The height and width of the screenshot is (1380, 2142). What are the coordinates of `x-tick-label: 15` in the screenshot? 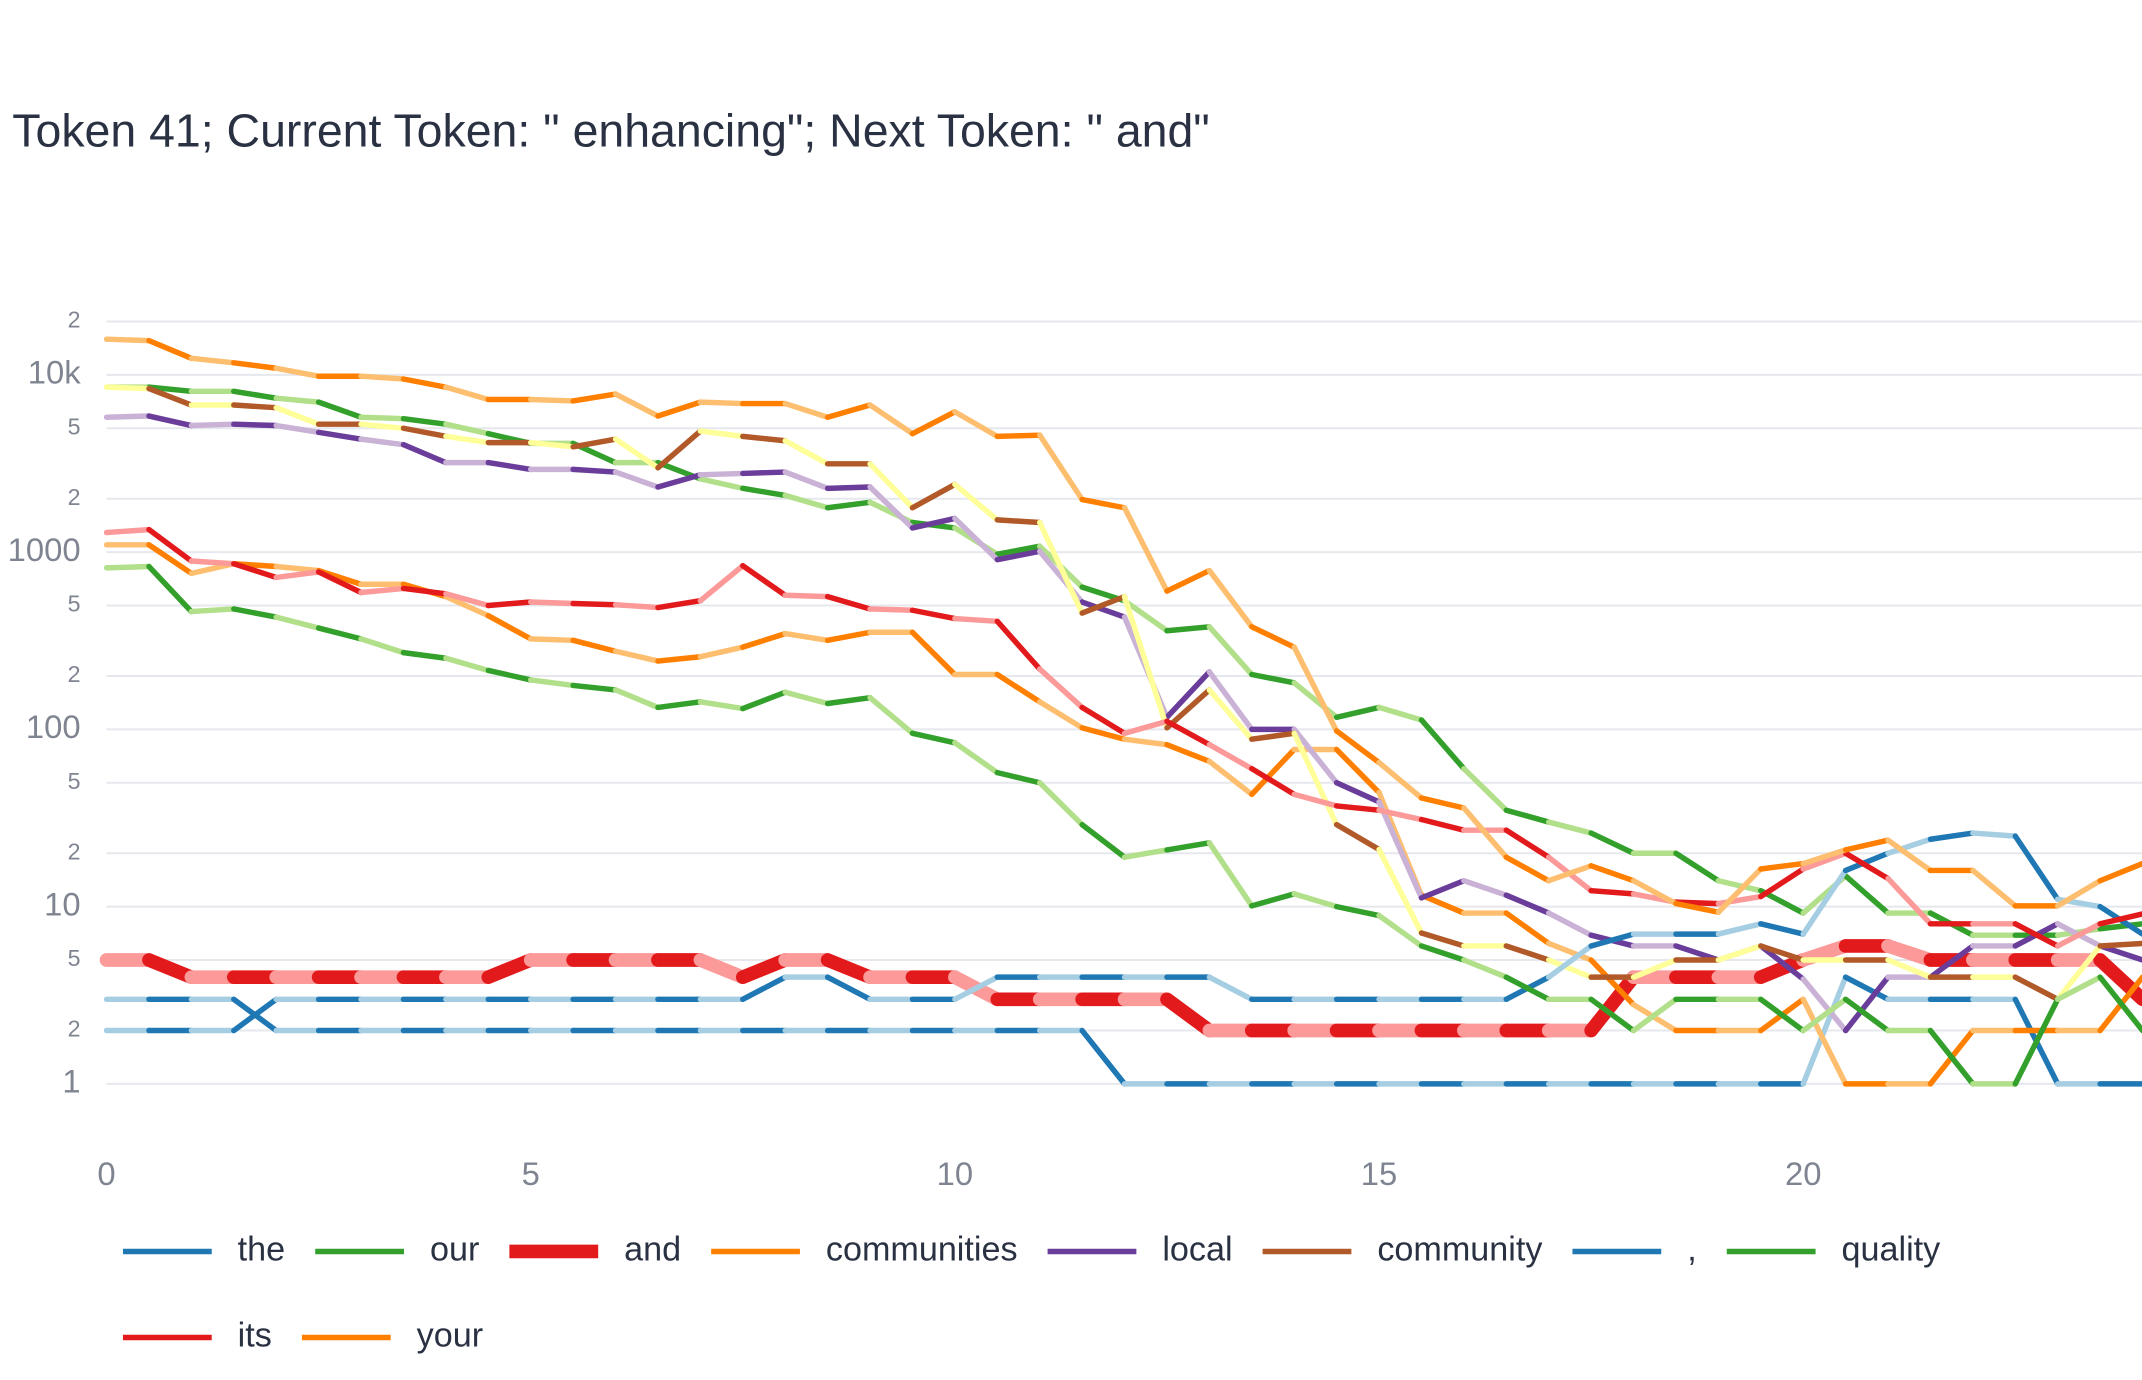 It's located at (1379, 1173).